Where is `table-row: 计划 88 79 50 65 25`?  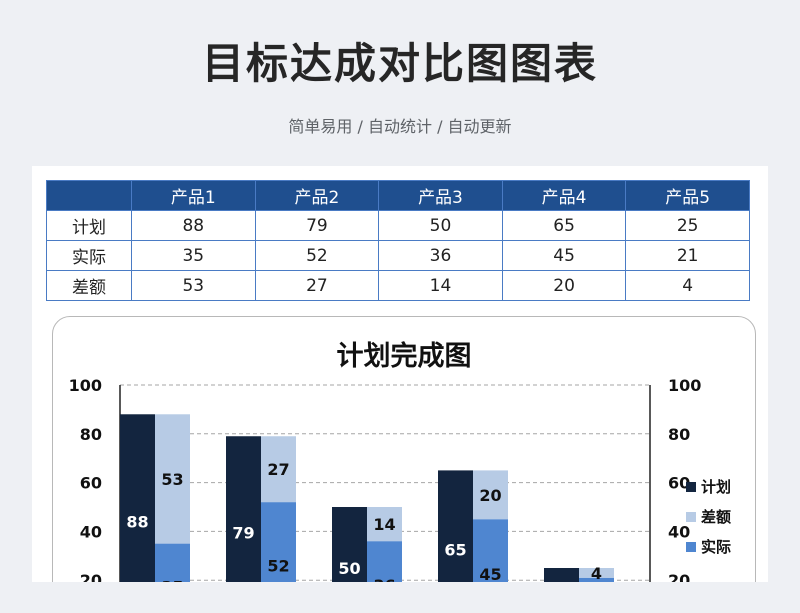
table-row: 计划 88 79 50 65 25 is located at coordinates (398, 225).